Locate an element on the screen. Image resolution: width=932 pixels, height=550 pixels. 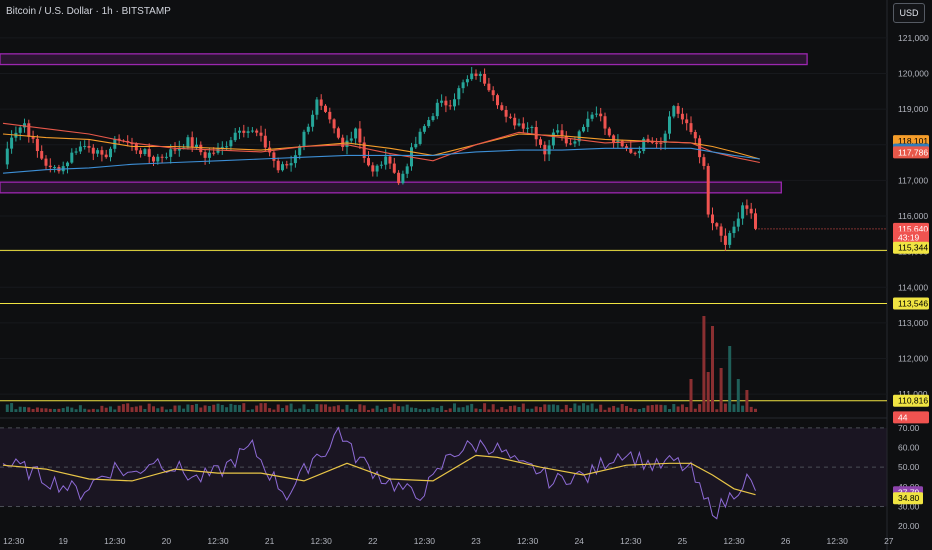
resistance-zone is located at coordinates (391, 187).